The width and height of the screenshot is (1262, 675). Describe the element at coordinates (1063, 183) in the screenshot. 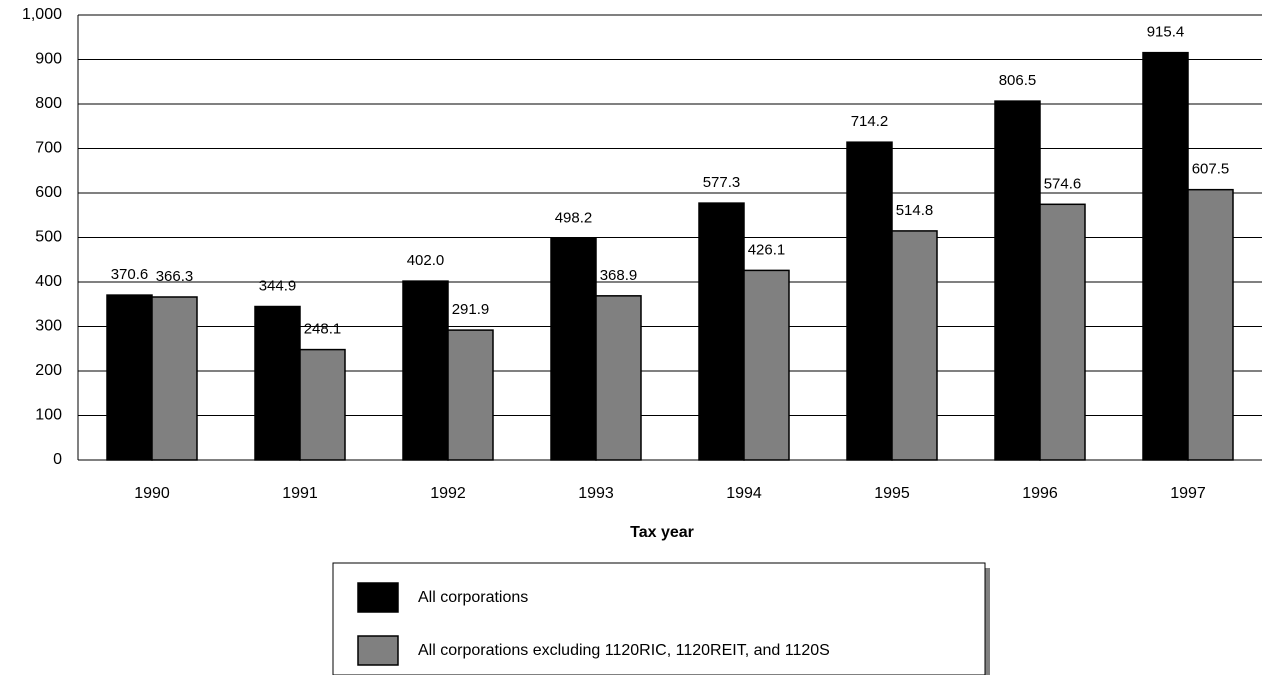

I see `value-label: 574.6` at that location.